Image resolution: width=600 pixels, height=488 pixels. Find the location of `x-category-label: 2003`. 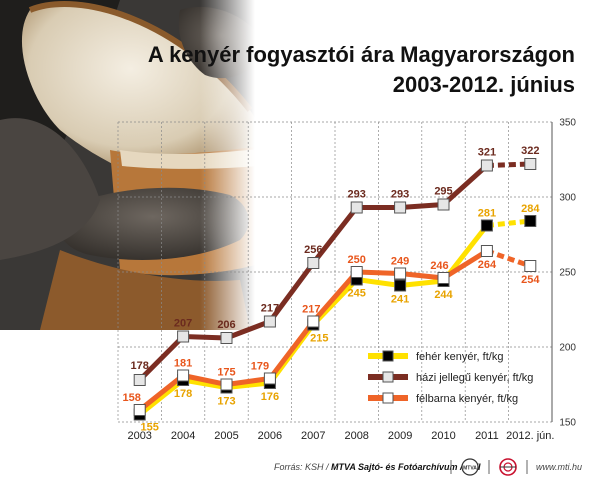

x-category-label: 2003 is located at coordinates (139, 436).